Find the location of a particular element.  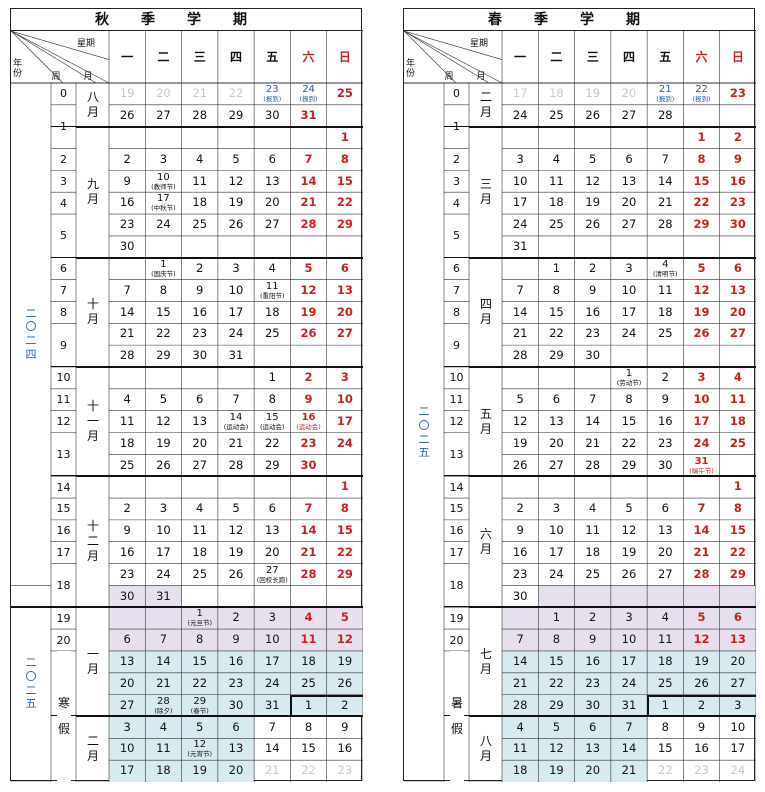

day-cell: 17 is located at coordinates (738, 749).